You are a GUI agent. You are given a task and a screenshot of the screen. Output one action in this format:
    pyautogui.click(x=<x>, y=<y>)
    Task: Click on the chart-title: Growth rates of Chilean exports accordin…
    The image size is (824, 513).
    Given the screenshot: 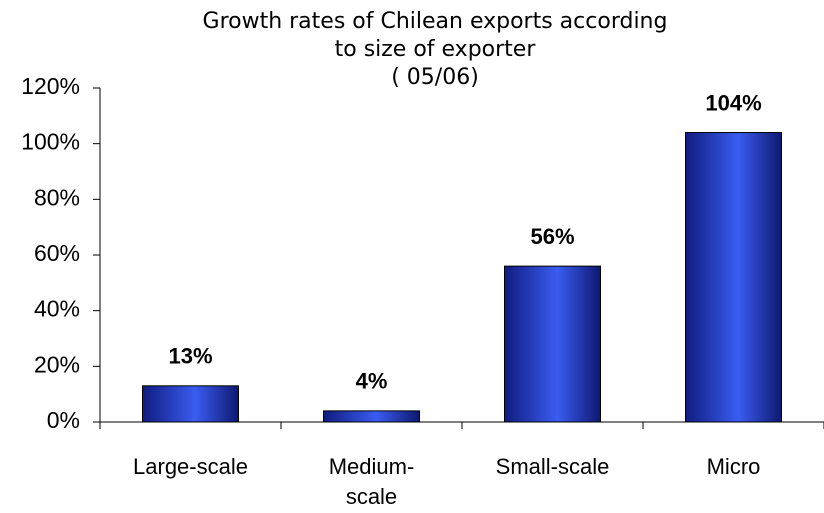 What is the action you would take?
    pyautogui.click(x=435, y=21)
    